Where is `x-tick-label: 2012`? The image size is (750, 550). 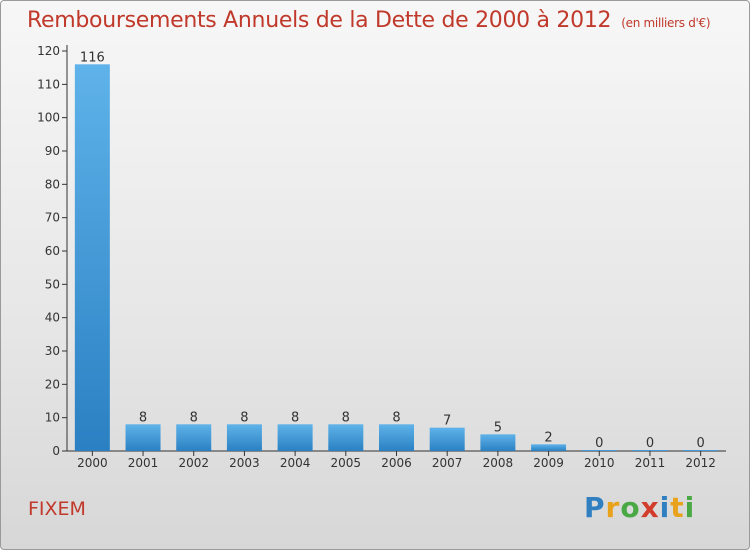
x-tick-label: 2012 is located at coordinates (700, 463).